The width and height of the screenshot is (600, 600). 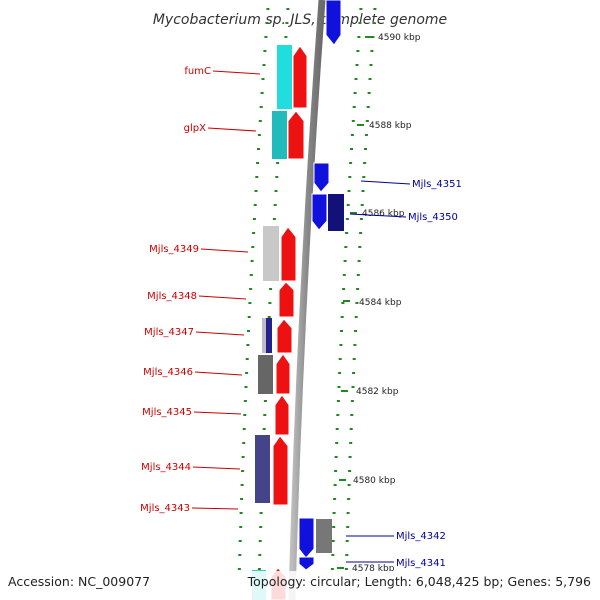 What do you see at coordinates (333, 23) in the screenshot?
I see `gene-arrow-top-reverse` at bounding box center [333, 23].